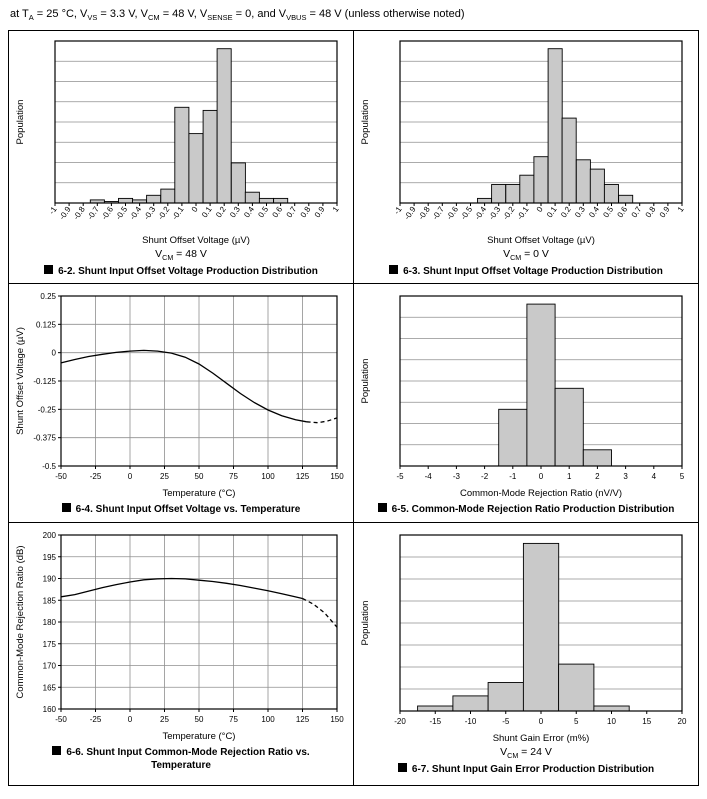 This screenshot has height=799, width=707. Describe the element at coordinates (96, 719) in the screenshot. I see `x-tick-label: -25` at that location.